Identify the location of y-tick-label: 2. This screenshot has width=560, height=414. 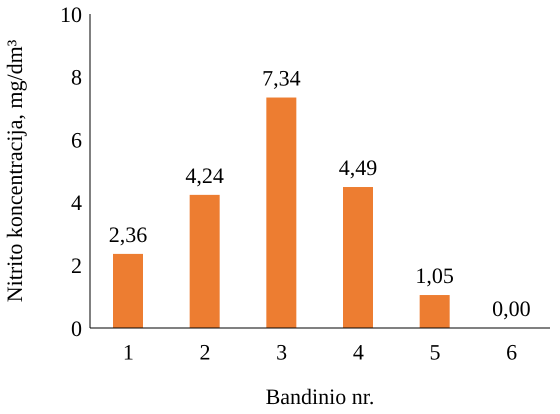
(76, 265).